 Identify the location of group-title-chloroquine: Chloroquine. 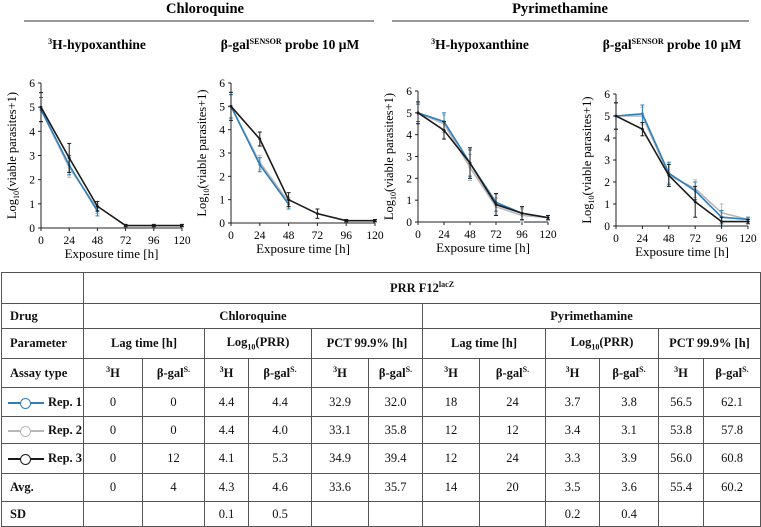
(205, 9).